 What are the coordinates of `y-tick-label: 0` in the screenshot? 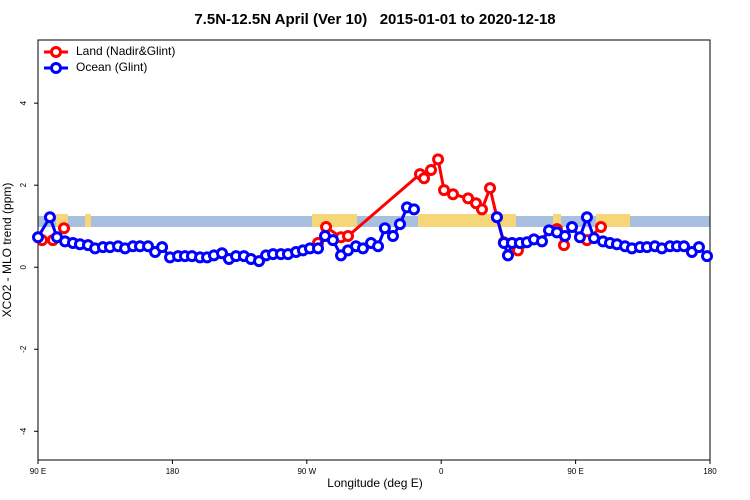 It's located at (23, 266).